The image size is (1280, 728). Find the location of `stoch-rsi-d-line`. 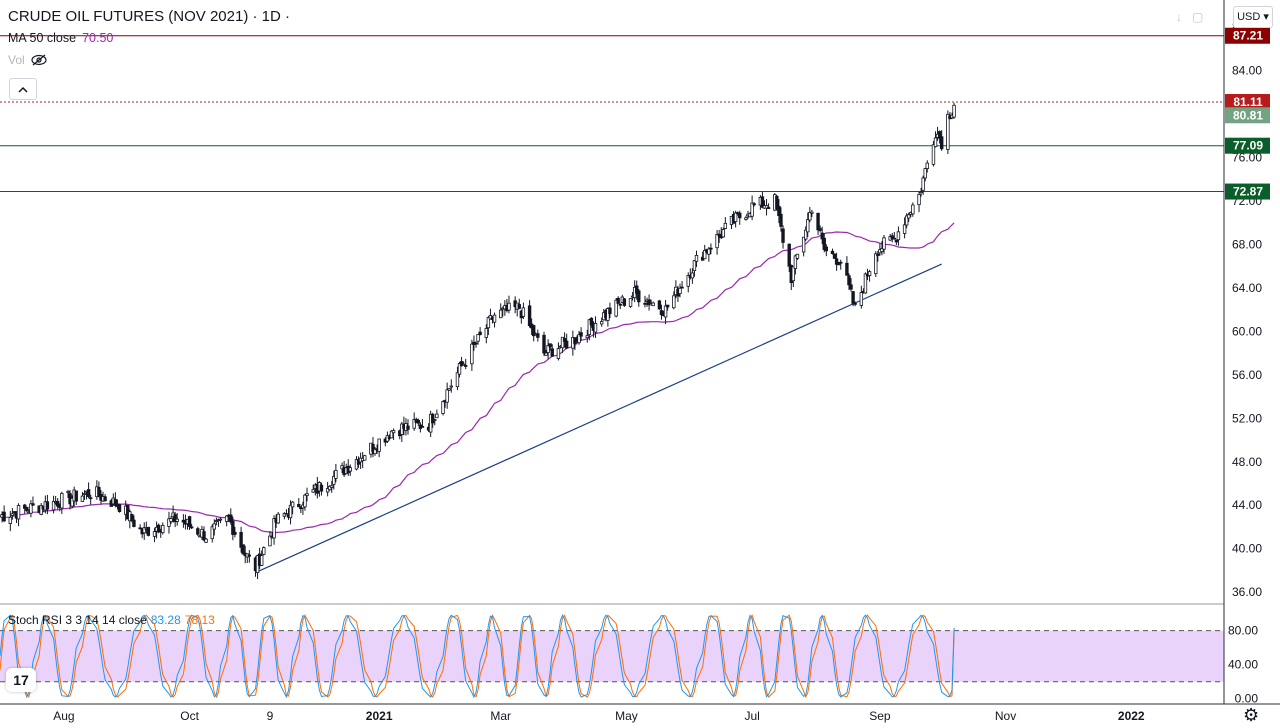

stoch-rsi-d-line is located at coordinates (477, 656).